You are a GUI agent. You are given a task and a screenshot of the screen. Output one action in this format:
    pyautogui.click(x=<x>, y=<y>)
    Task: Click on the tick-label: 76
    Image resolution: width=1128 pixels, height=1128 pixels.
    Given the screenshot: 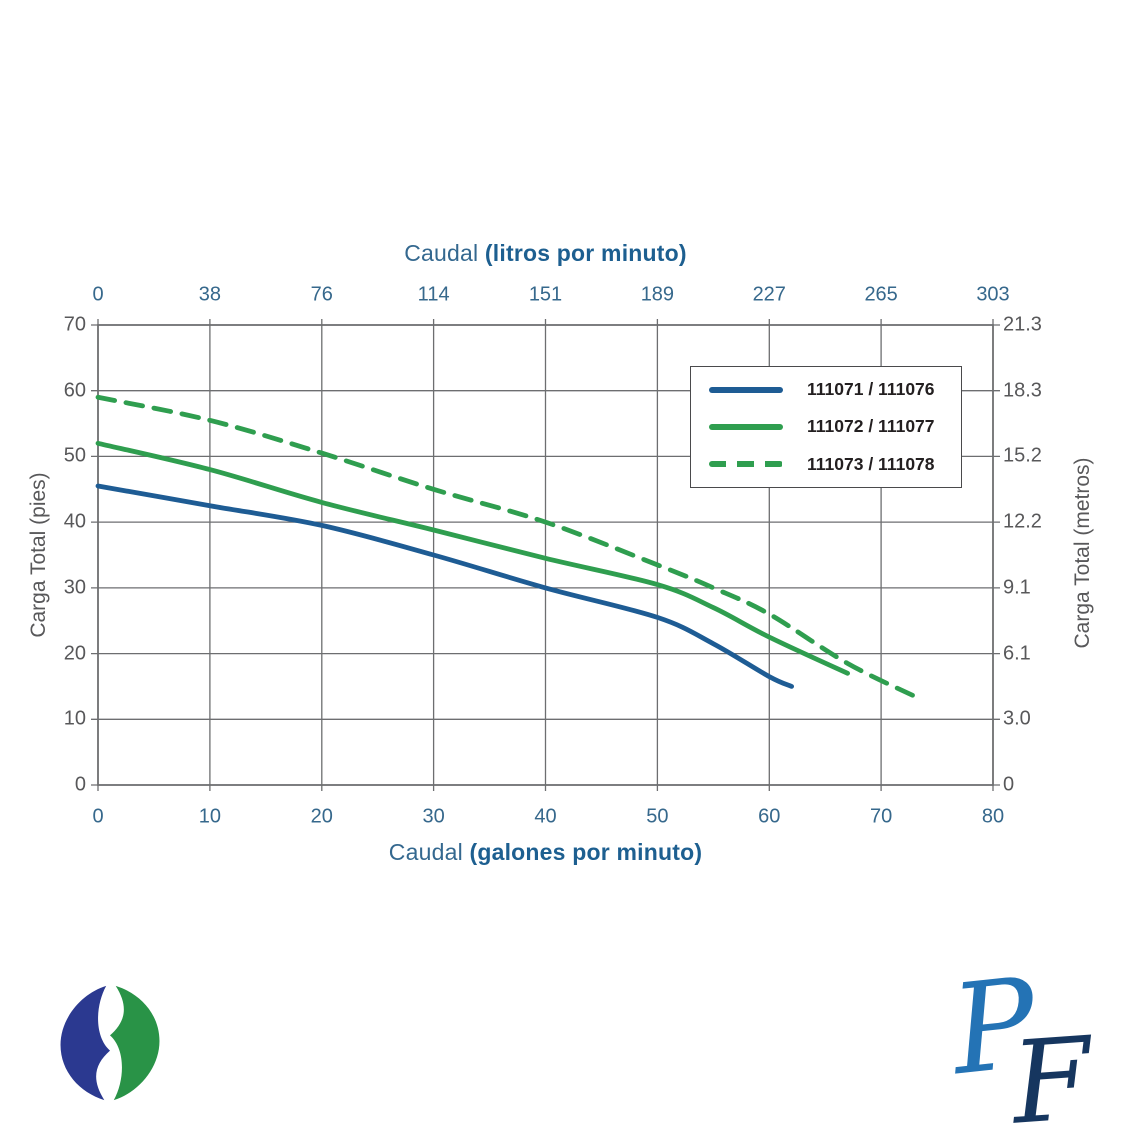 What is the action you would take?
    pyautogui.click(x=321, y=294)
    